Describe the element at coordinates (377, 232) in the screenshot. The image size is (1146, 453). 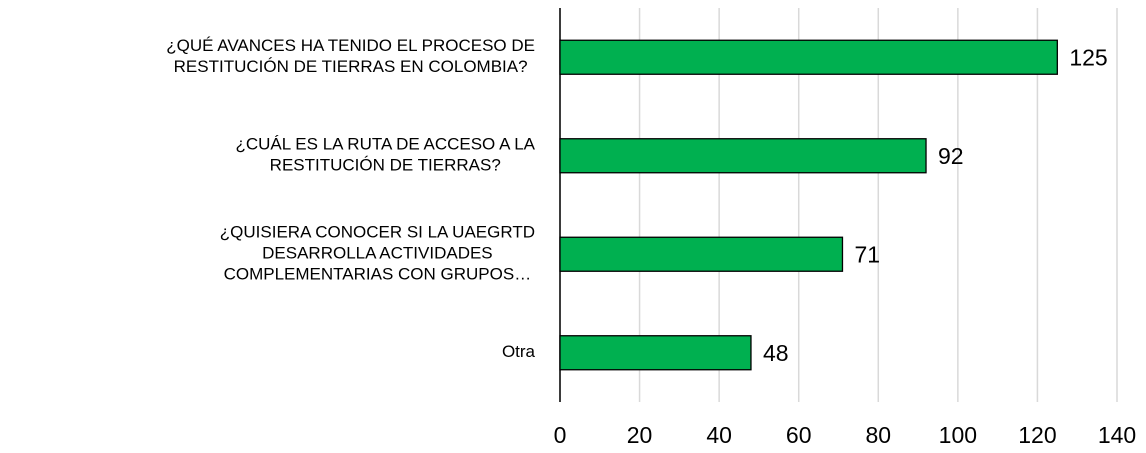
I see `y-tick-label: ¿QUISIERA CONOCER SI LA UAEGRTD` at that location.